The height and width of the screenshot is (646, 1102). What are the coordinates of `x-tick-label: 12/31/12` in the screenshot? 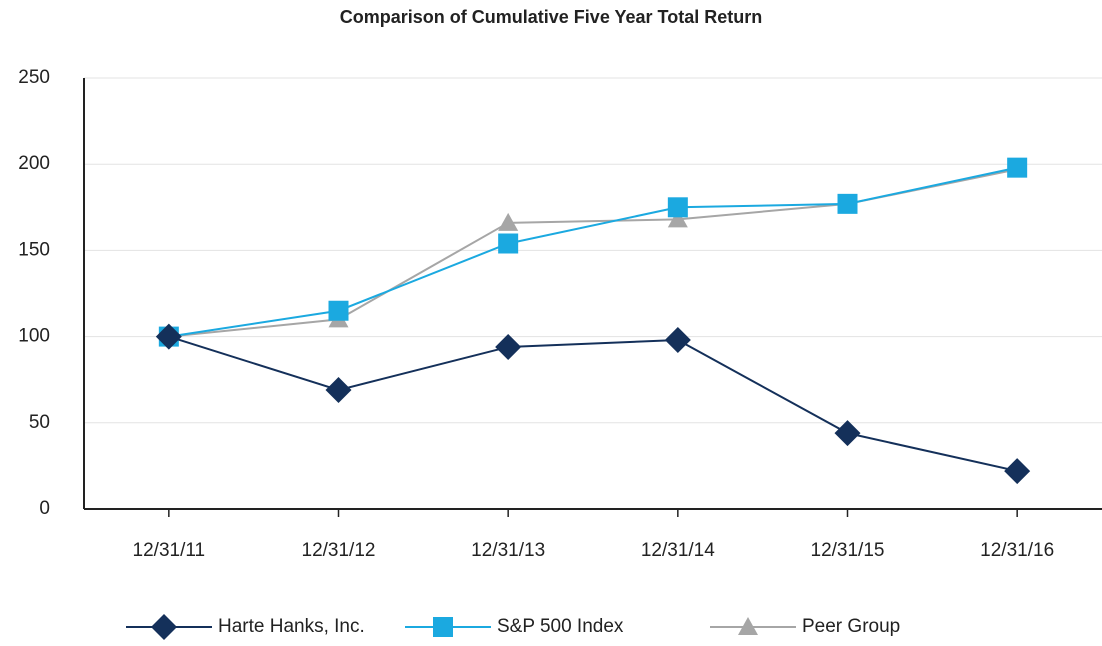 It's located at (339, 550).